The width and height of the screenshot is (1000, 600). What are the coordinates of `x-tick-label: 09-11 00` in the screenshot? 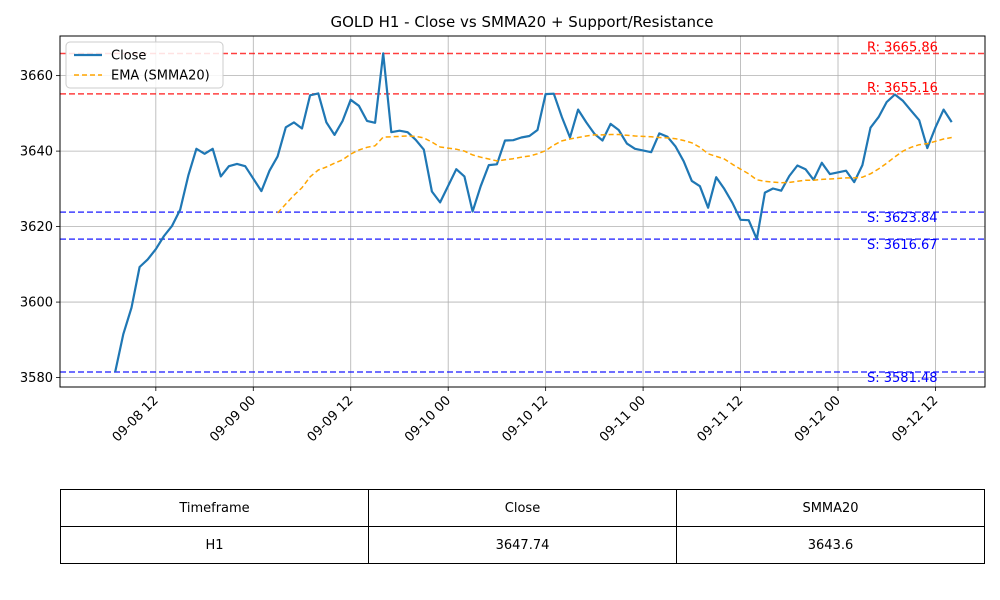 It's located at (623, 419).